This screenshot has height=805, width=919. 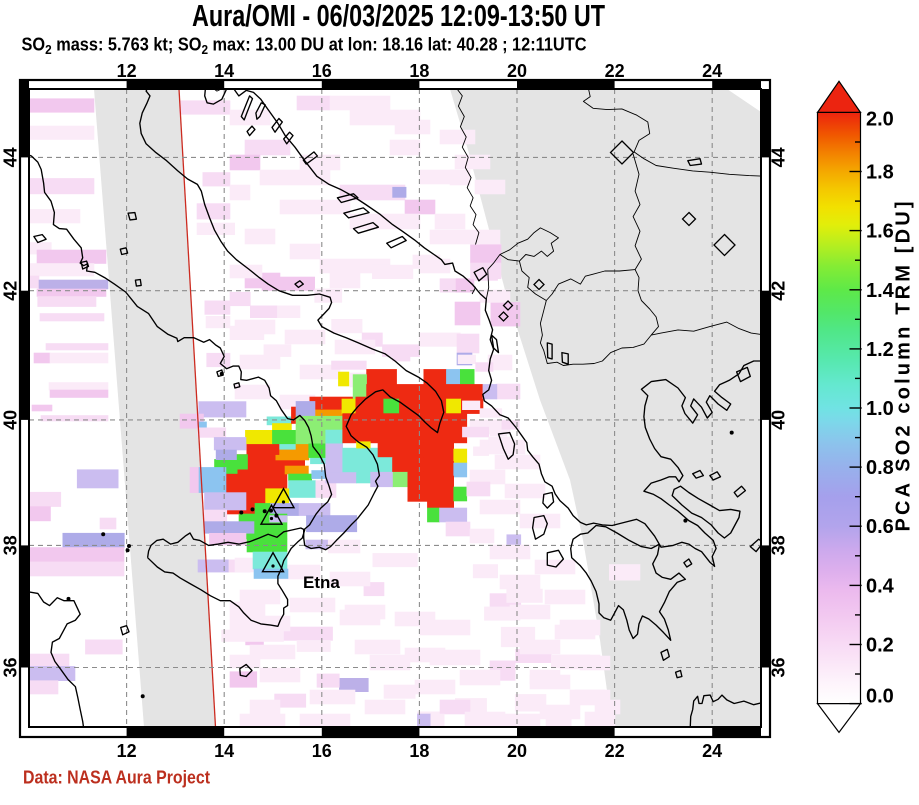 What do you see at coordinates (880, 586) in the screenshot?
I see `svg-text: 0.4` at bounding box center [880, 586].